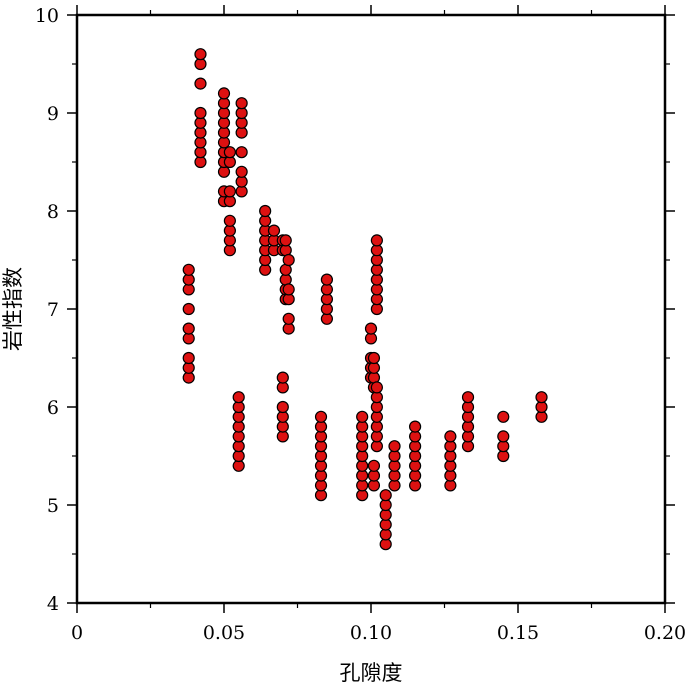 The width and height of the screenshot is (700, 689). I want to click on y-tick-label: 4, so click(53, 604).